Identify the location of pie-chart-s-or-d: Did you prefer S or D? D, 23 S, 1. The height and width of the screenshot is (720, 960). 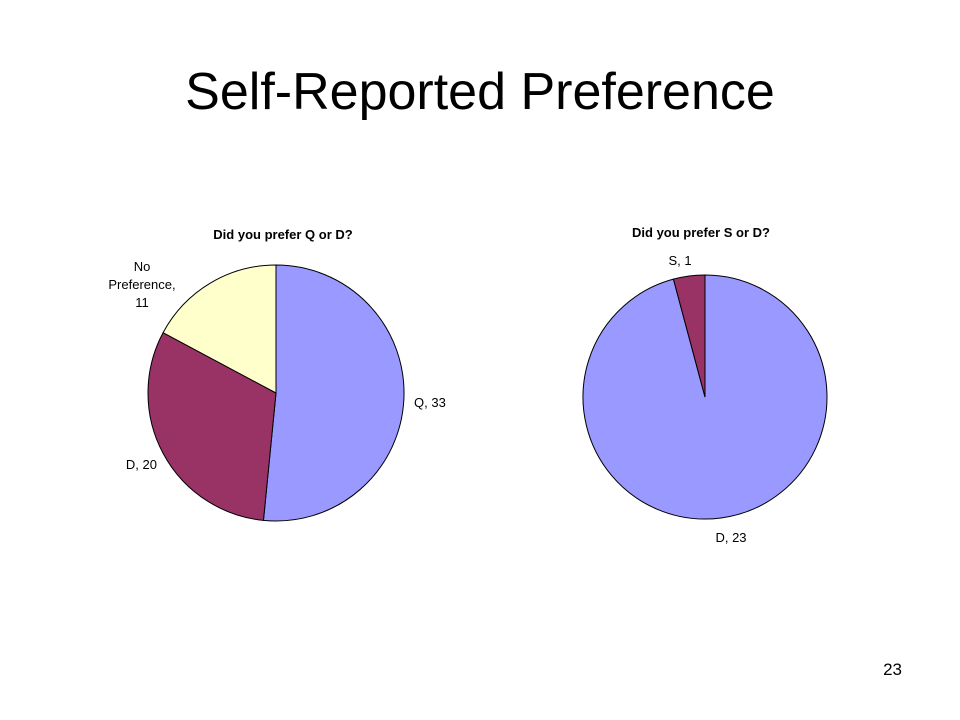
(705, 385).